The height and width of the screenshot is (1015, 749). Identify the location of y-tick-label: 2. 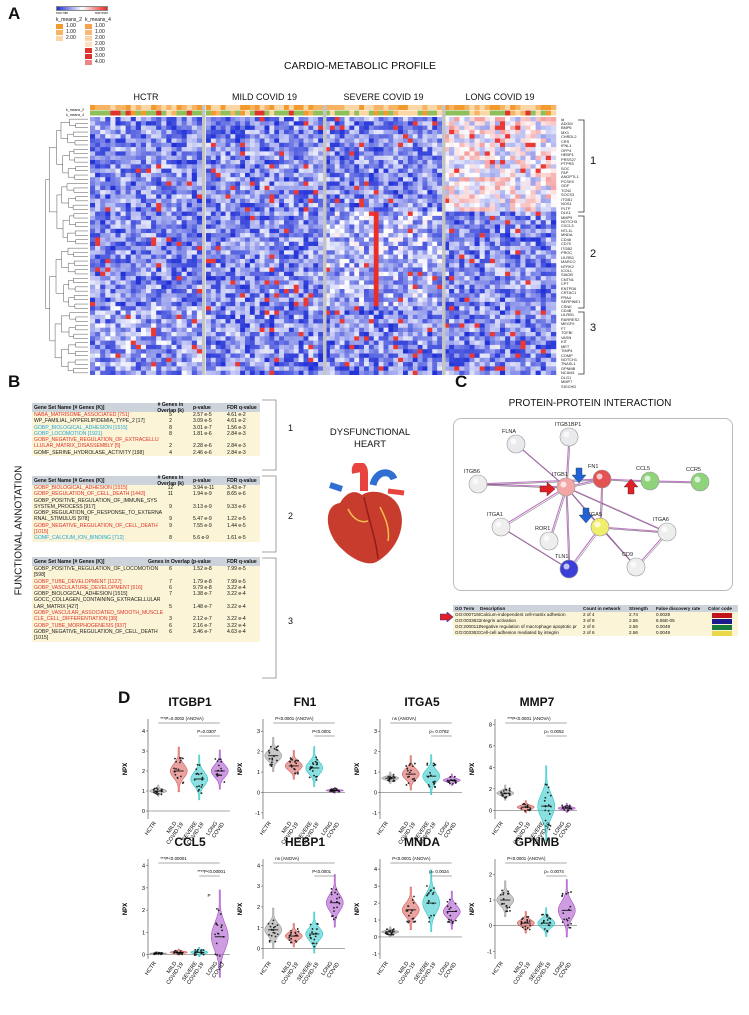
(375, 753).